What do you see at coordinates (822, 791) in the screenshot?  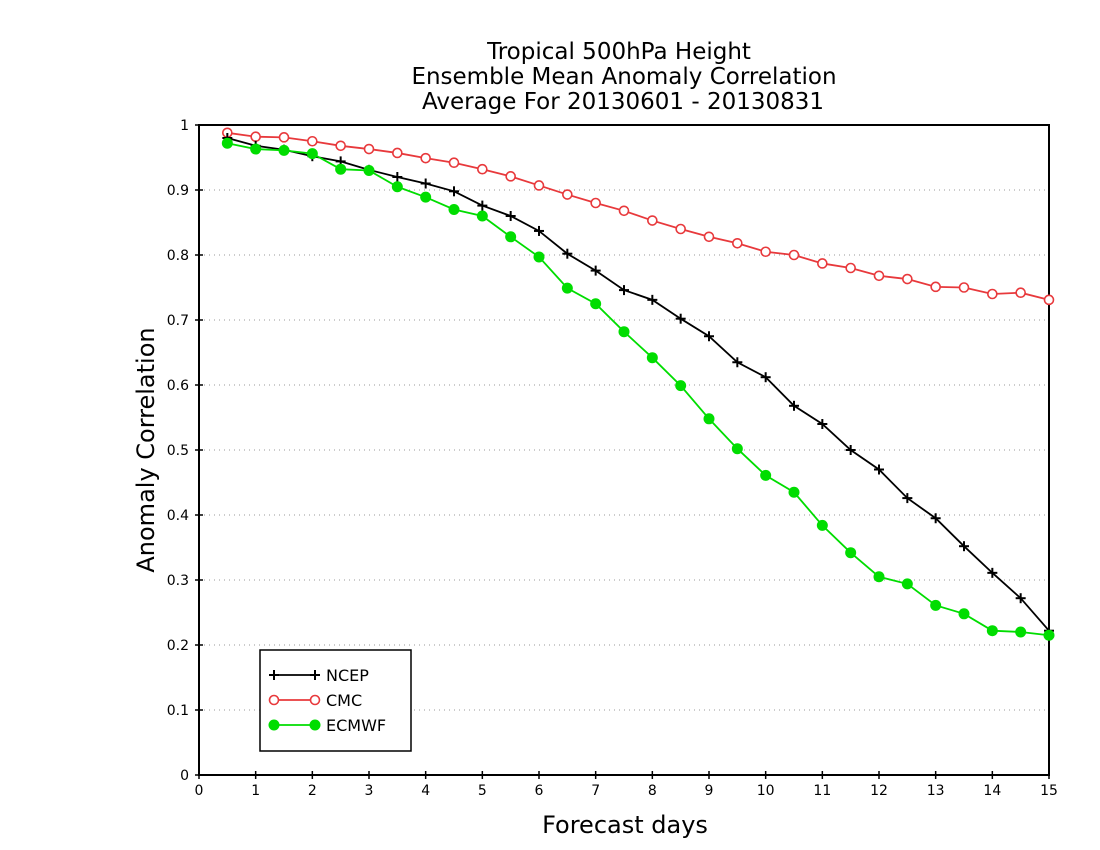 I see `x-tick-label: 11` at bounding box center [822, 791].